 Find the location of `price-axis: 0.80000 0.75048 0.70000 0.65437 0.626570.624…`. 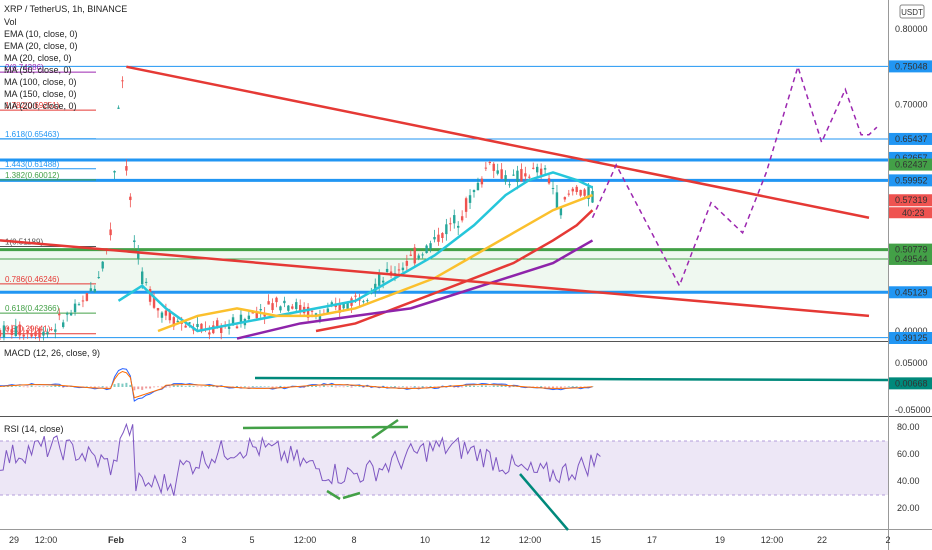

price-axis: 0.80000 0.75048 0.70000 0.65437 0.626570.624… is located at coordinates (910, 268).